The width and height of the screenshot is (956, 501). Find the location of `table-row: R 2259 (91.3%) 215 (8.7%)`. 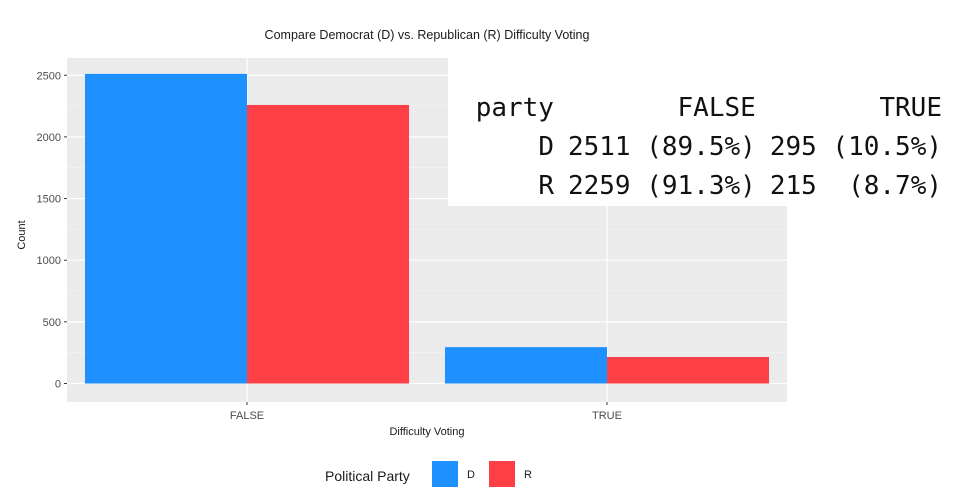

table-row: R 2259 (91.3%) 215 (8.7%) is located at coordinates (709, 186).